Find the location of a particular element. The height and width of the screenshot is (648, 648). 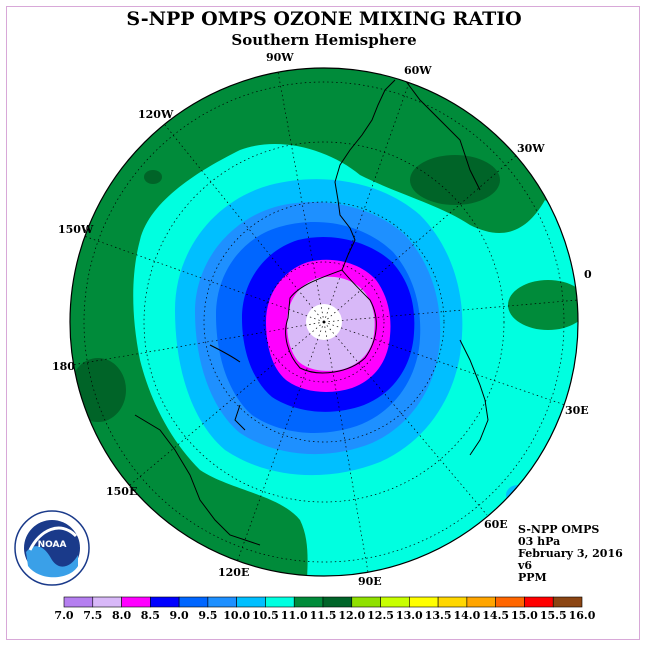

colorbar-tick-label: 13.0 is located at coordinates (409, 615).